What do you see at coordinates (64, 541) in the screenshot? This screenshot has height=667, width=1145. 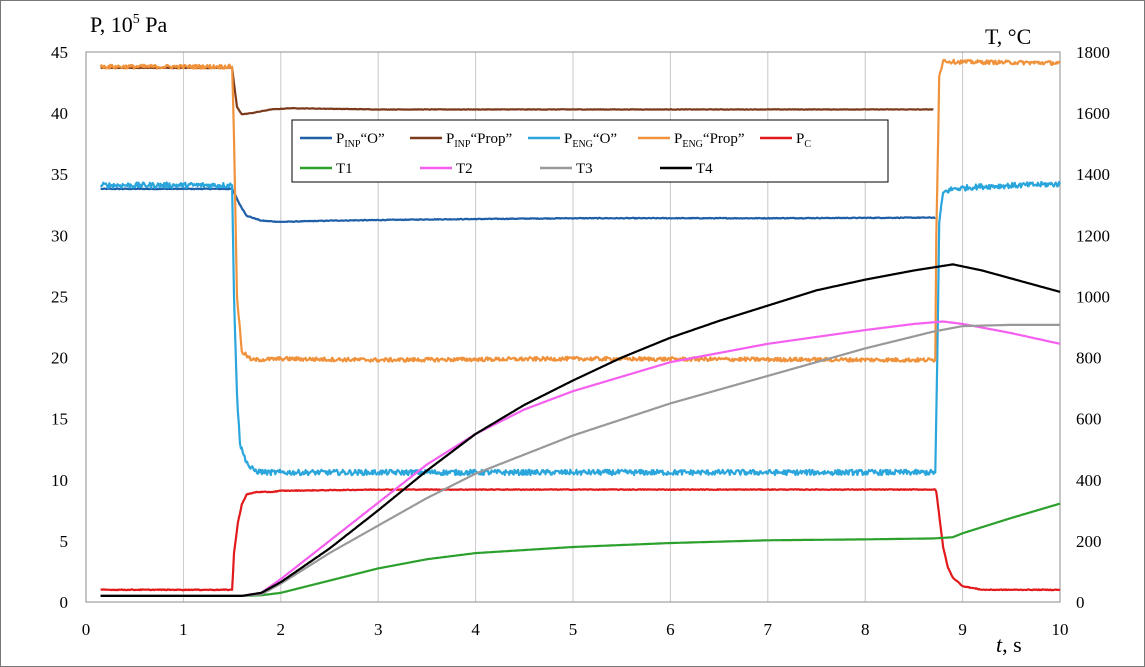 I see `y-left-tick-label: 5` at bounding box center [64, 541].